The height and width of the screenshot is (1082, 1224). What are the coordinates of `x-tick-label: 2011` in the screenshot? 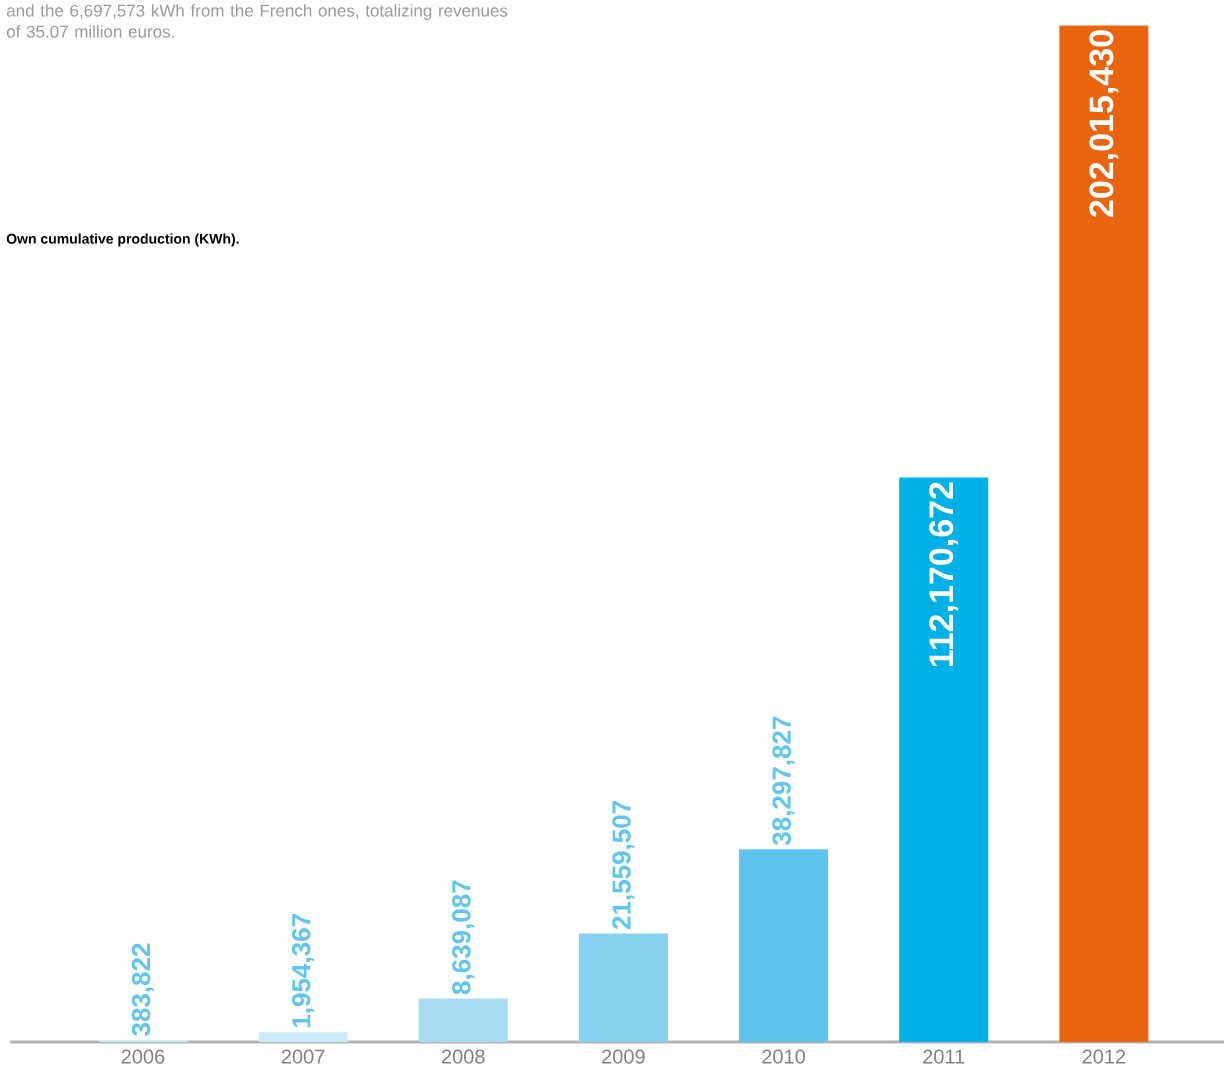 It's located at (944, 1056).